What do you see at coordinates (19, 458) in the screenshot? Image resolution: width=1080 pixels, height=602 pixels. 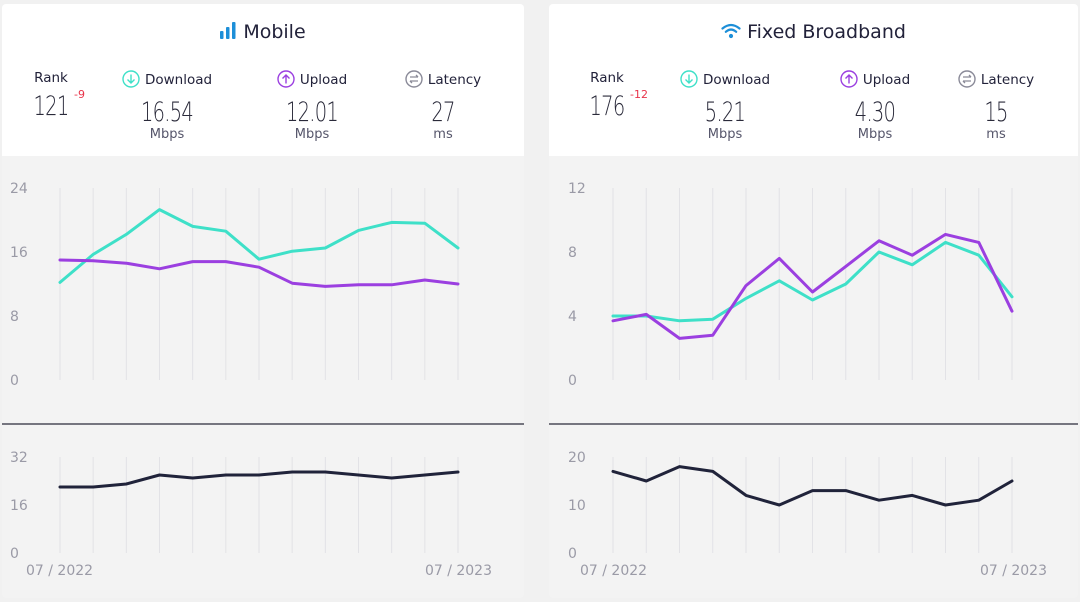 I see `y-tick-label: 32` at bounding box center [19, 458].